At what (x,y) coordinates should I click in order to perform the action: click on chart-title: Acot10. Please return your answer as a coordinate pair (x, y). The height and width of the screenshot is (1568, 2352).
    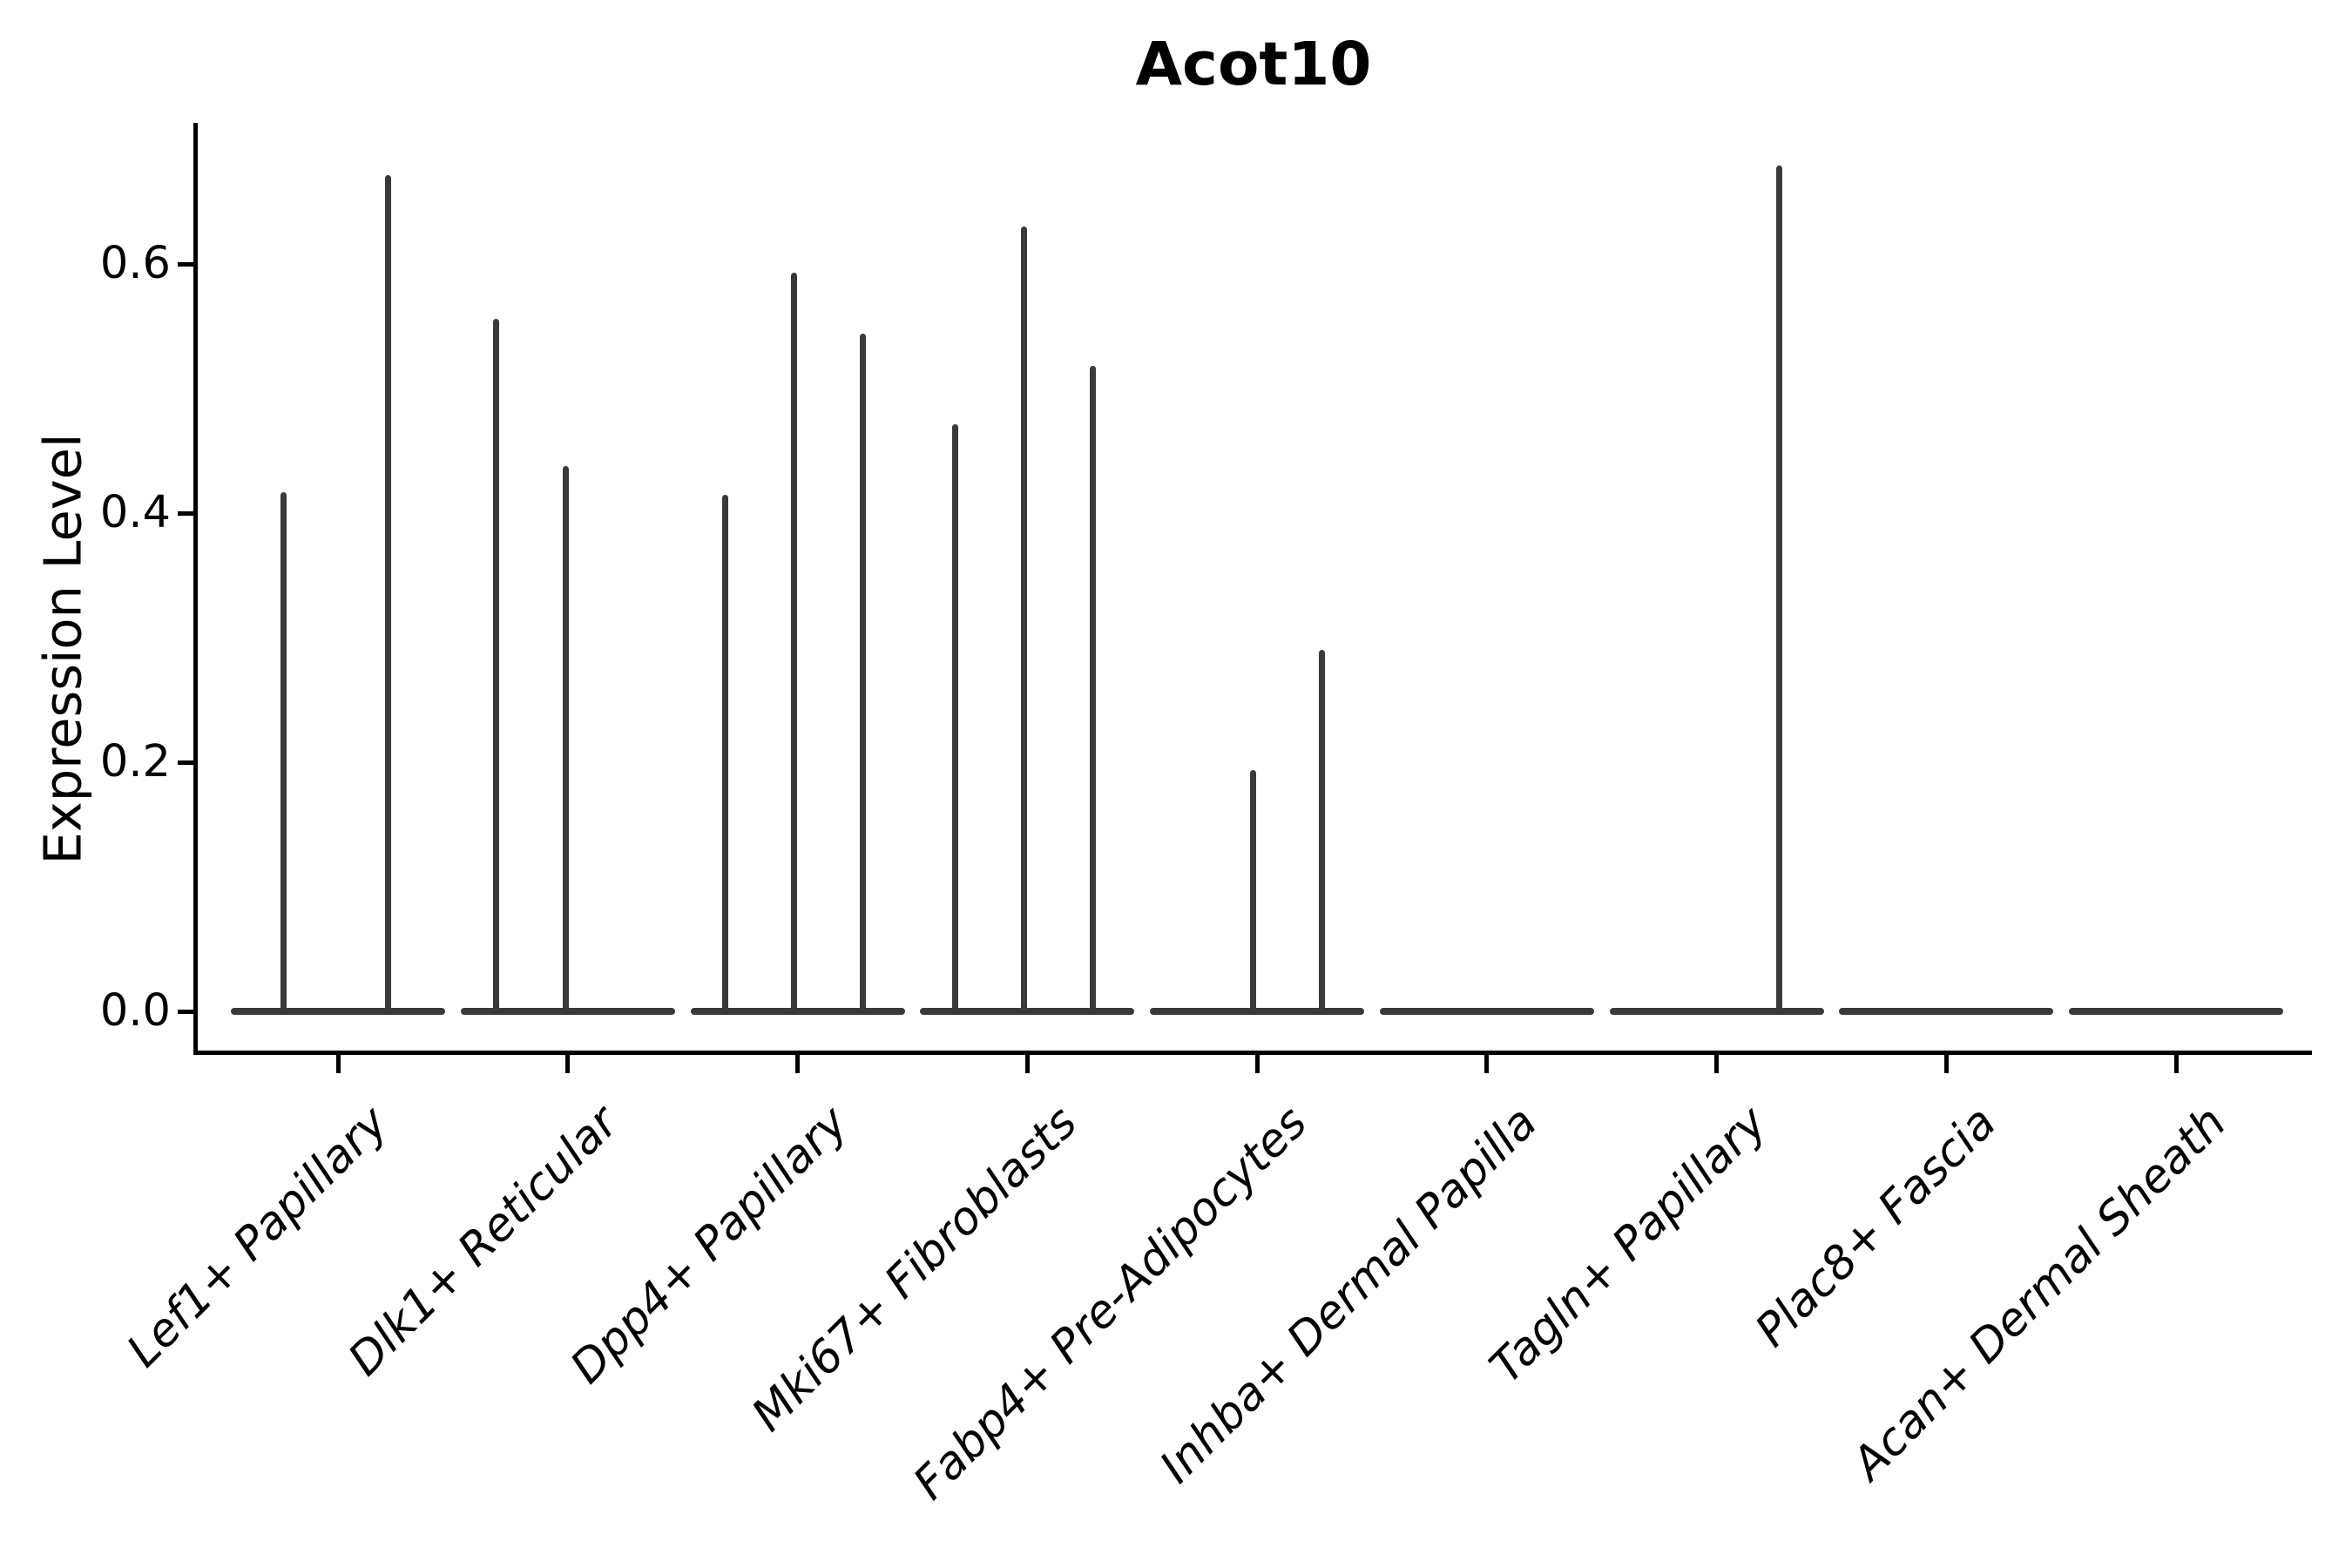
    Looking at the image, I should click on (1253, 64).